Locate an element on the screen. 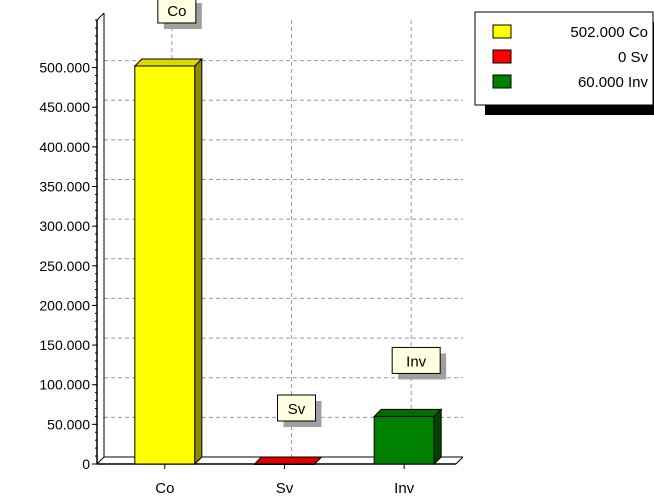  bar-inv is located at coordinates (407, 437).